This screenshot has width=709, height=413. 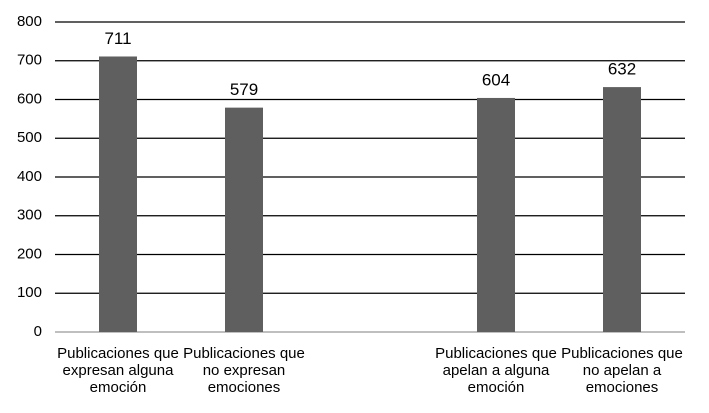 I want to click on y-tick-label: 200, so click(x=29, y=253).